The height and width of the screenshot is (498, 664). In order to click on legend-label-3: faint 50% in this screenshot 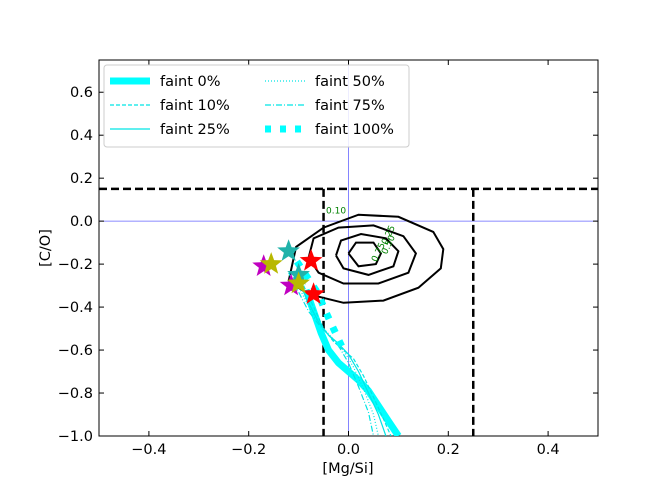, I will do `click(350, 82)`.